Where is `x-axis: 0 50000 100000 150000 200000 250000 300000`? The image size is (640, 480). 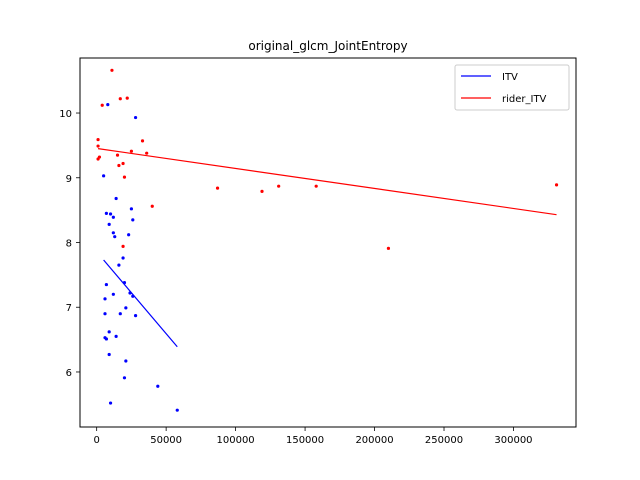
x-axis: 0 50000 100000 150000 200000 250000 300000 is located at coordinates (313, 436).